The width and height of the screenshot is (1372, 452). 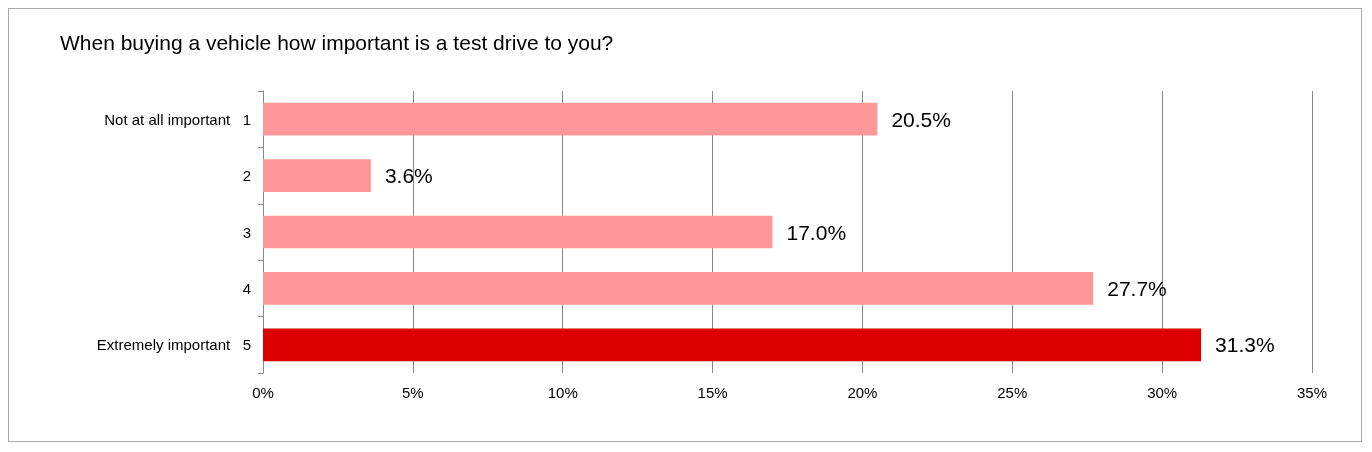 I want to click on x-tick-label: 35%, so click(x=1312, y=392).